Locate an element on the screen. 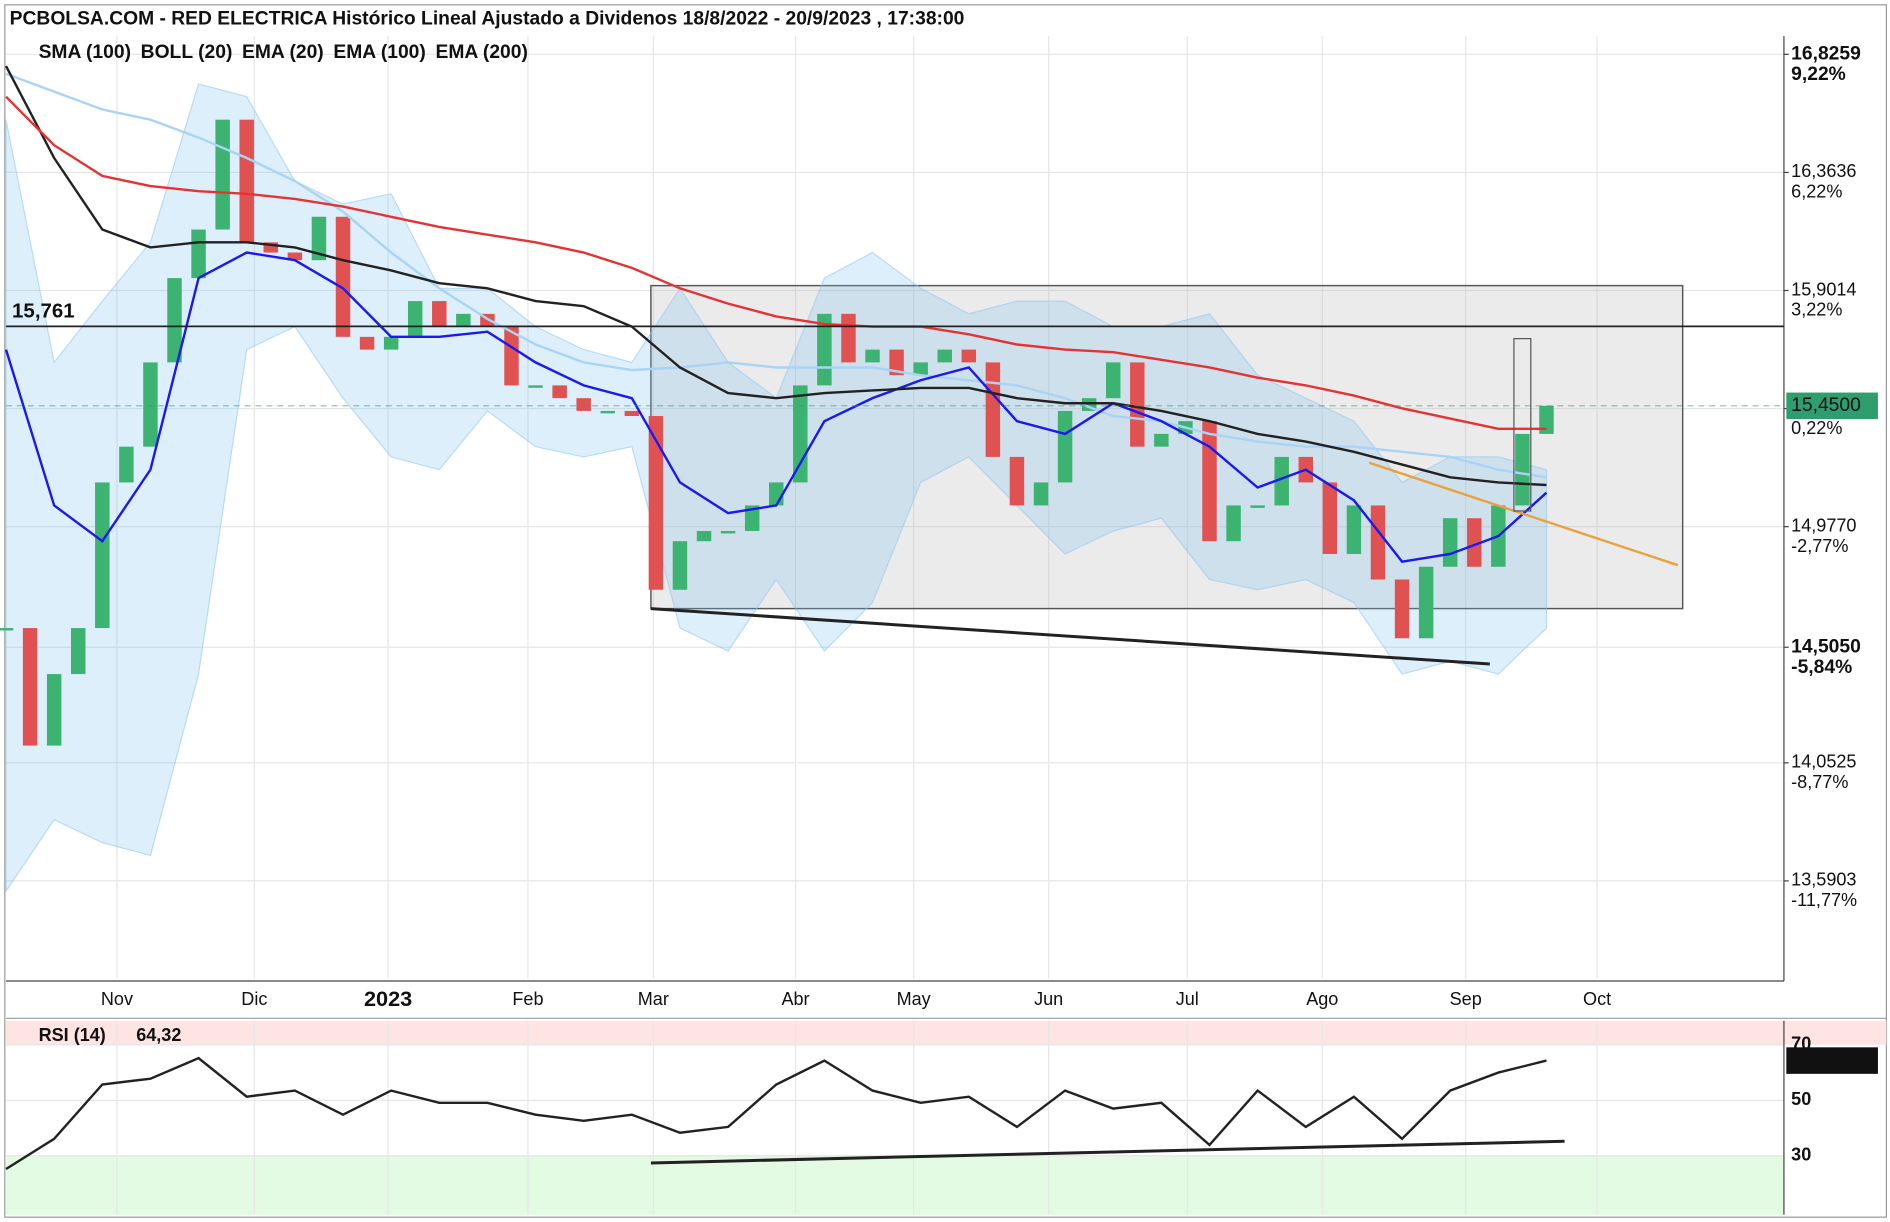 This screenshot has height=1222, width=1890. support-trendline is located at coordinates (1070, 636).